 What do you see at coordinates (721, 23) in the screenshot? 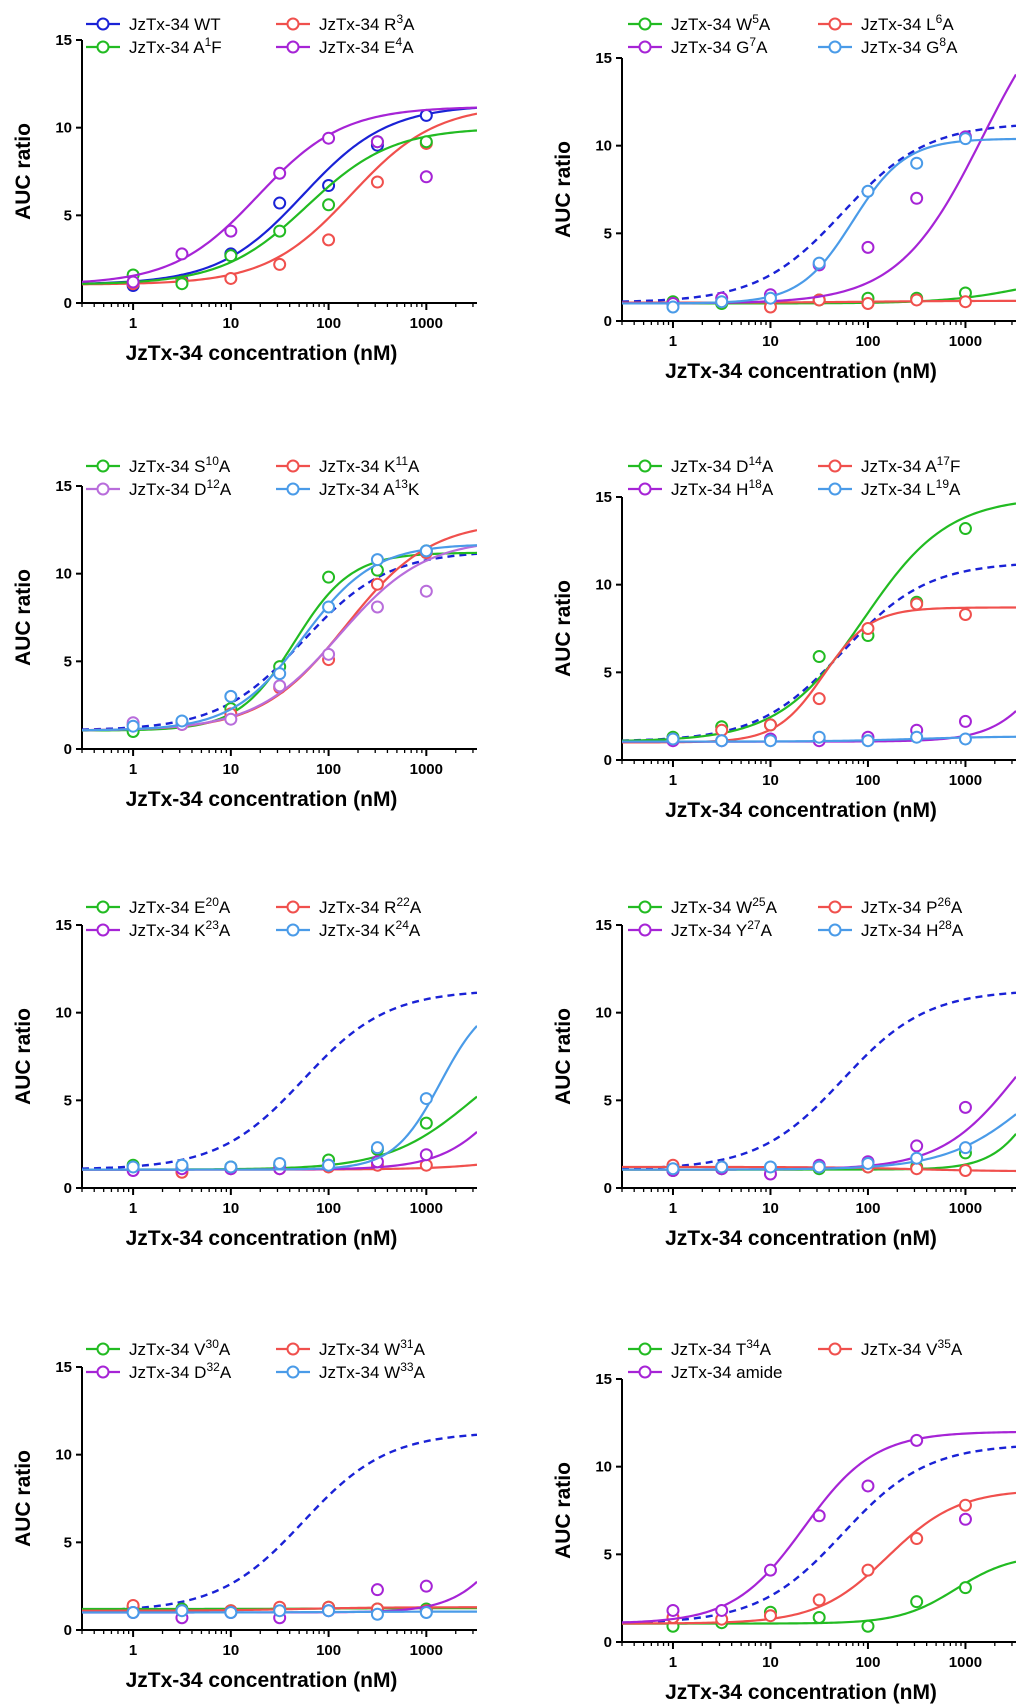
I see `legend-label: JzTx-34 W5A` at bounding box center [721, 23].